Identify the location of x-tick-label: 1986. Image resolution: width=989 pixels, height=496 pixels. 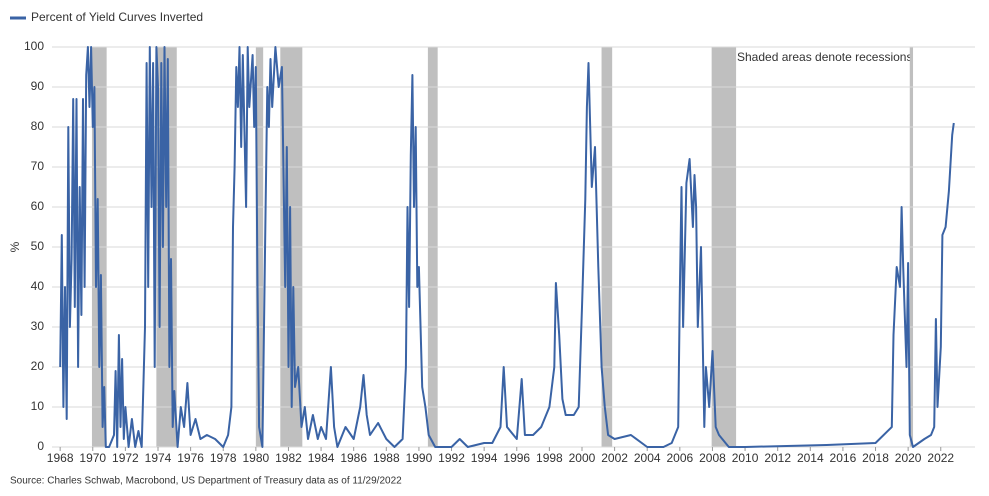
(353, 458).